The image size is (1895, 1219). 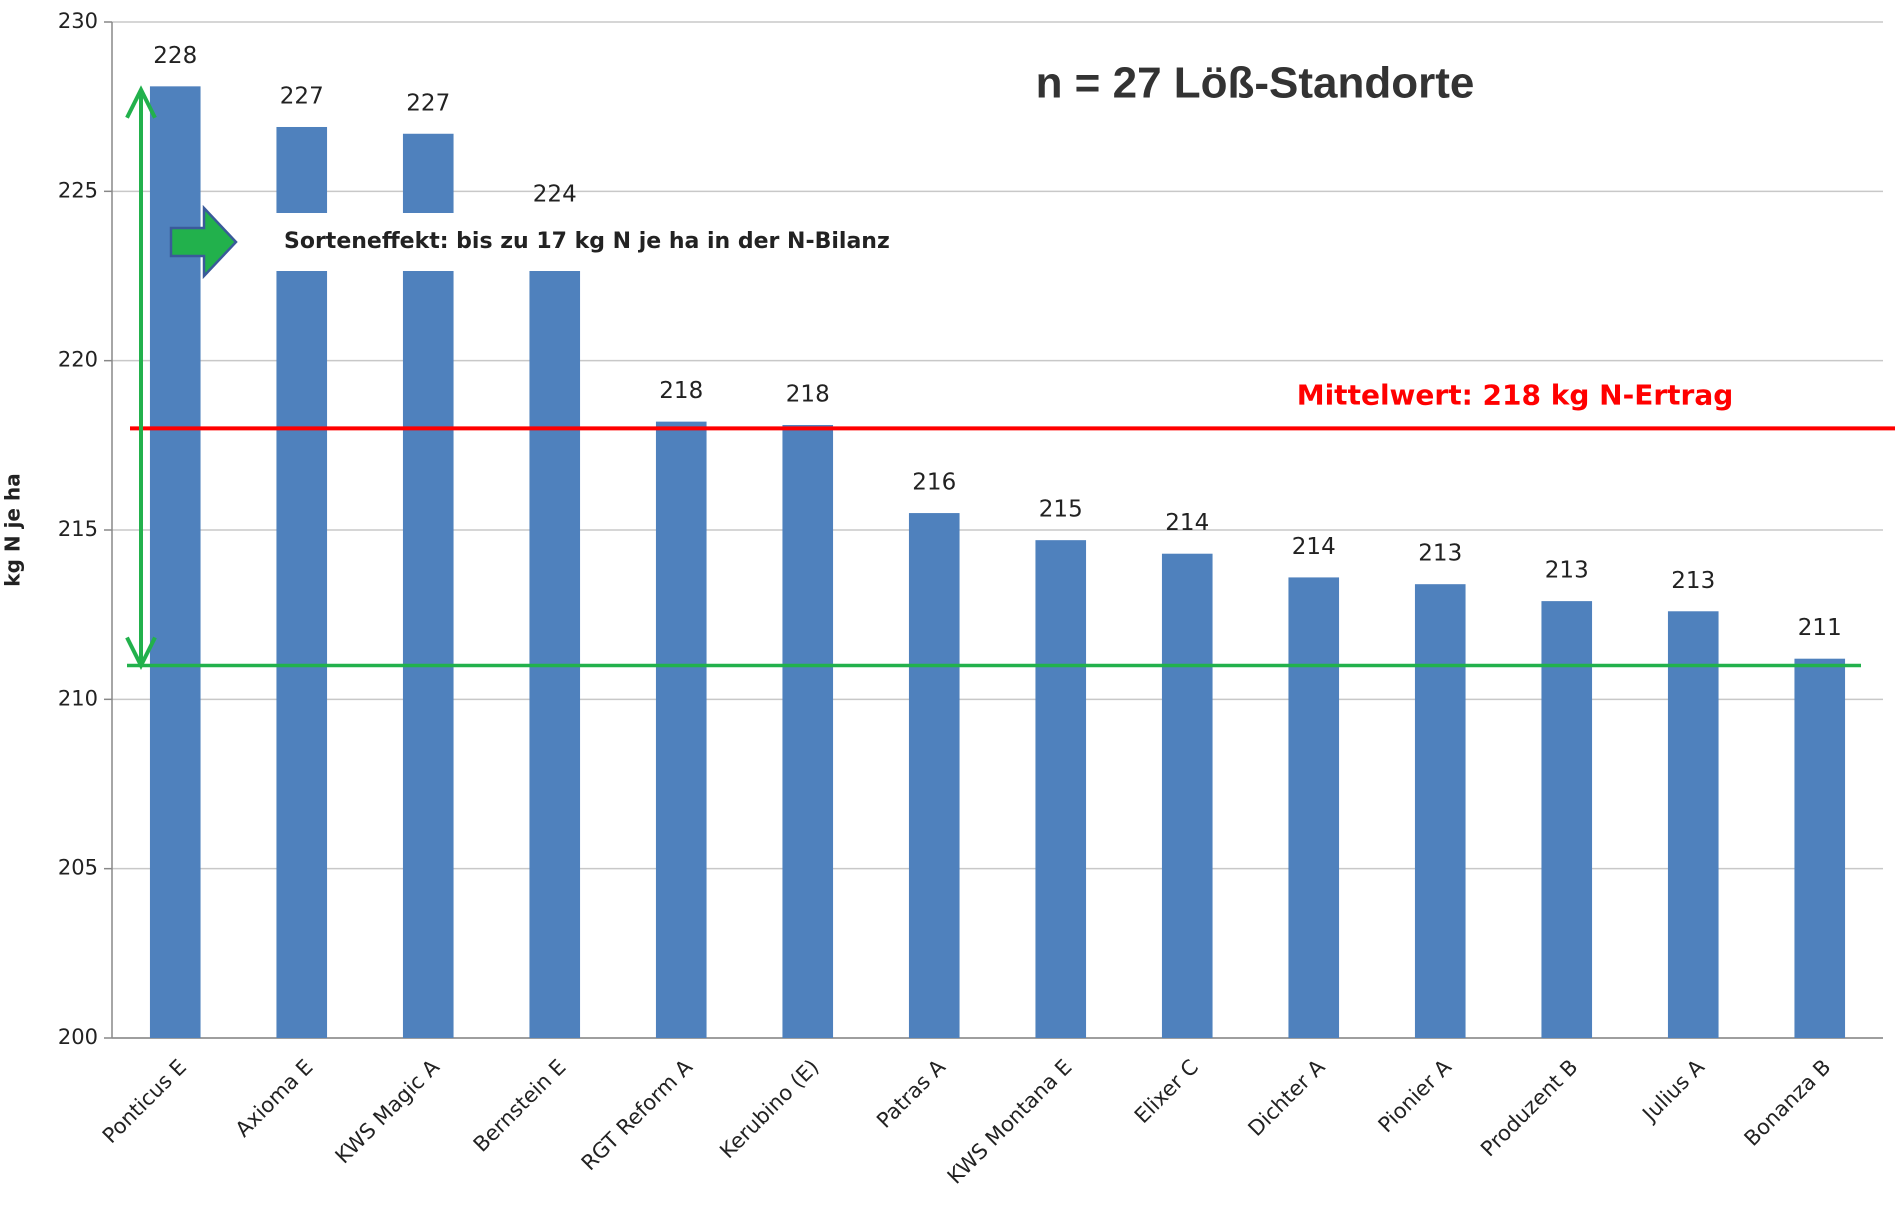 I want to click on x-tick-label: Axioma E, so click(x=274, y=1098).